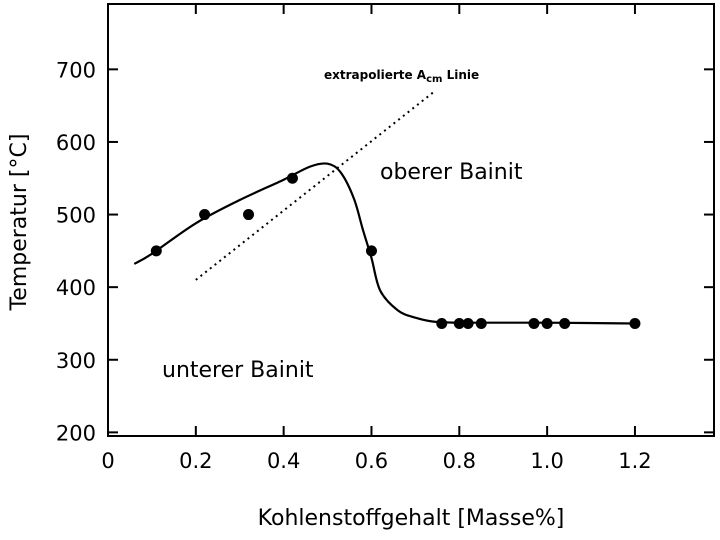 The width and height of the screenshot is (720, 540). What do you see at coordinates (76, 70) in the screenshot?
I see `y-tick-label: 700` at bounding box center [76, 70].